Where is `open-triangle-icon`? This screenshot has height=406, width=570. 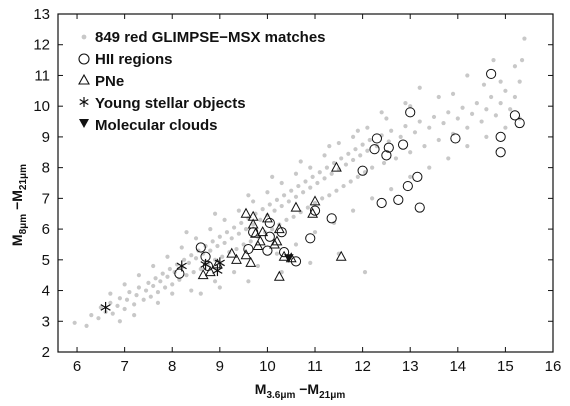 open-triangle-icon is located at coordinates (84, 79).